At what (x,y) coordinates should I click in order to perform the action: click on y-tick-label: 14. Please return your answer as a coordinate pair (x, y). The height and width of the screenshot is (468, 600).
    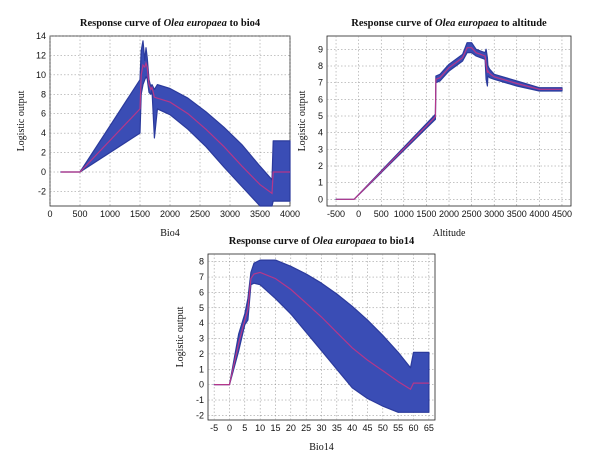
    Looking at the image, I should click on (41, 36).